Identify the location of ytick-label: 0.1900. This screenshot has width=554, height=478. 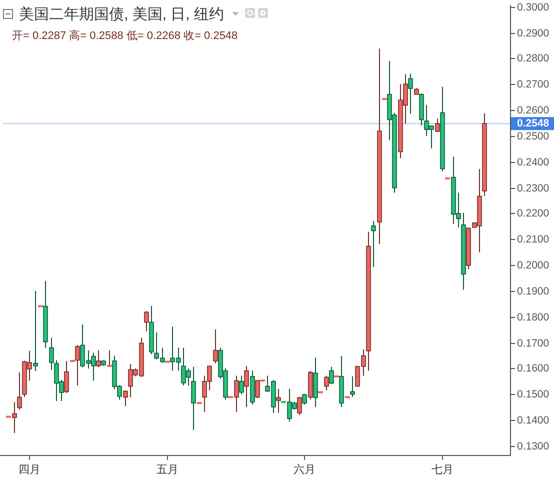
(533, 292).